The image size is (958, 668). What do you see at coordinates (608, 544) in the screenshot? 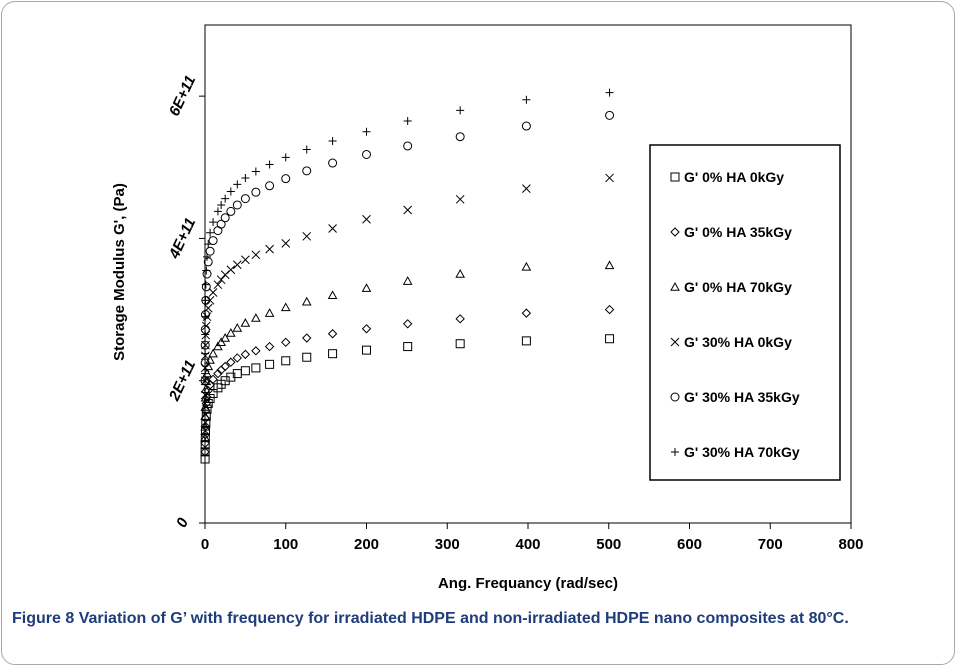
I see `x-tick-label: 500` at bounding box center [608, 544].